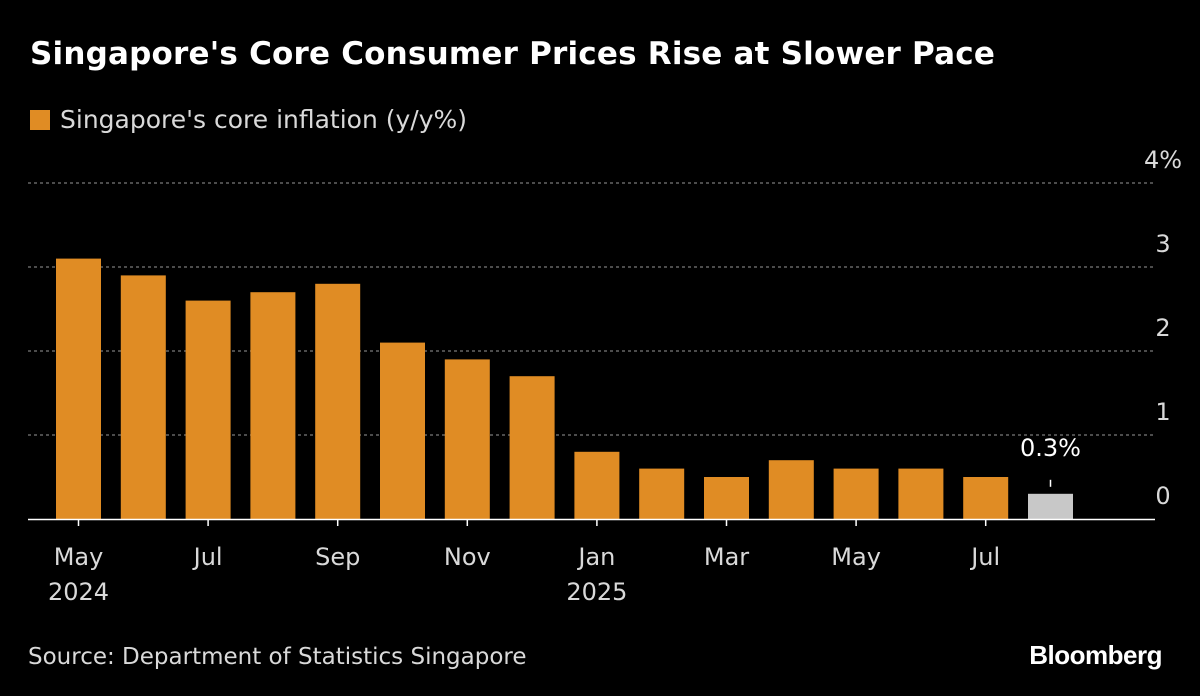 The image size is (1200, 696). What do you see at coordinates (1162, 244) in the screenshot?
I see `y-tick-label: 3` at bounding box center [1162, 244].